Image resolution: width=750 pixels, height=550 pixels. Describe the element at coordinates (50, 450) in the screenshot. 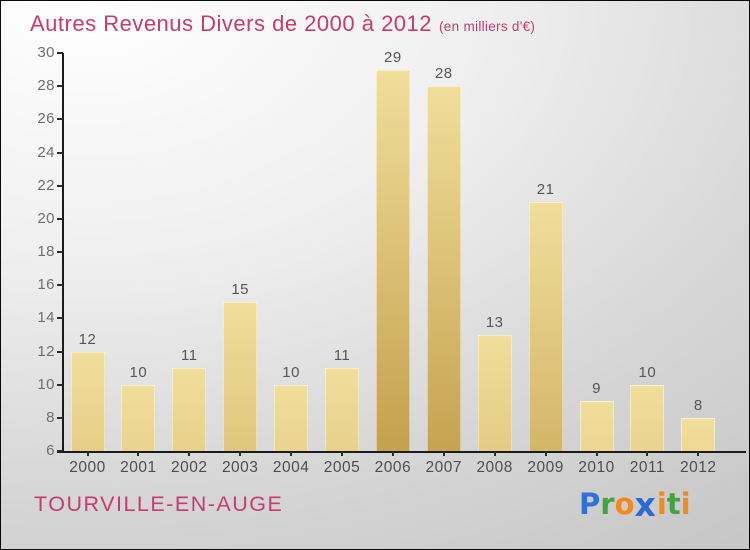

I see `y-tick-label: 6` at that location.